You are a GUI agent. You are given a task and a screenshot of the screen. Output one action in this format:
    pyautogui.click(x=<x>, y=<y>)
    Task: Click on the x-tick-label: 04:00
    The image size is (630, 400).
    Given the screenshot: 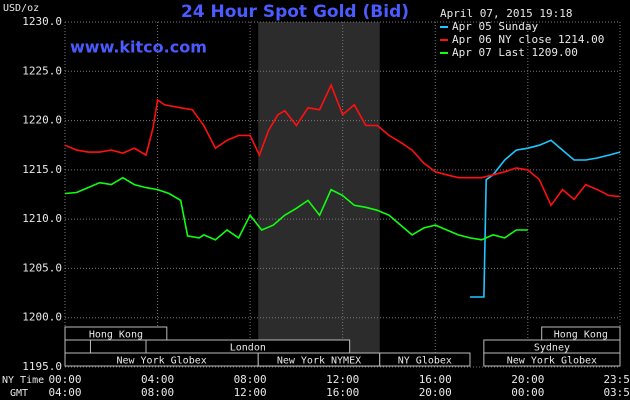 What is the action you would take?
    pyautogui.click(x=157, y=379)
    